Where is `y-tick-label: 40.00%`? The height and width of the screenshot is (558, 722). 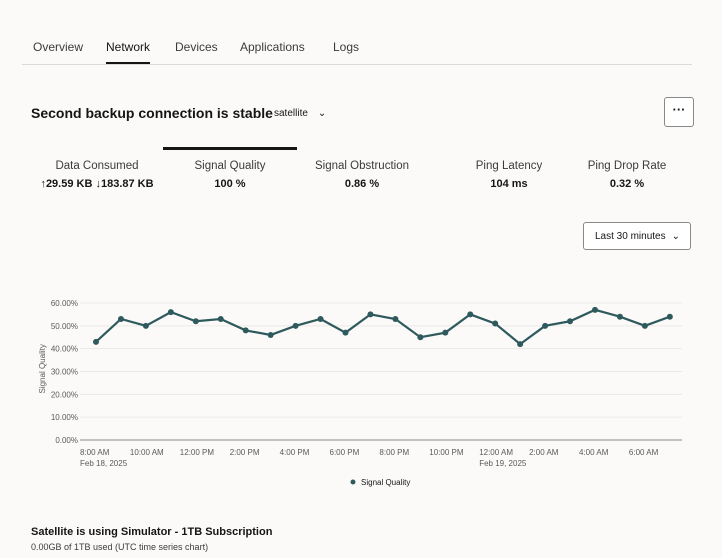
y-tick-label: 40.00% is located at coordinates (64, 349).